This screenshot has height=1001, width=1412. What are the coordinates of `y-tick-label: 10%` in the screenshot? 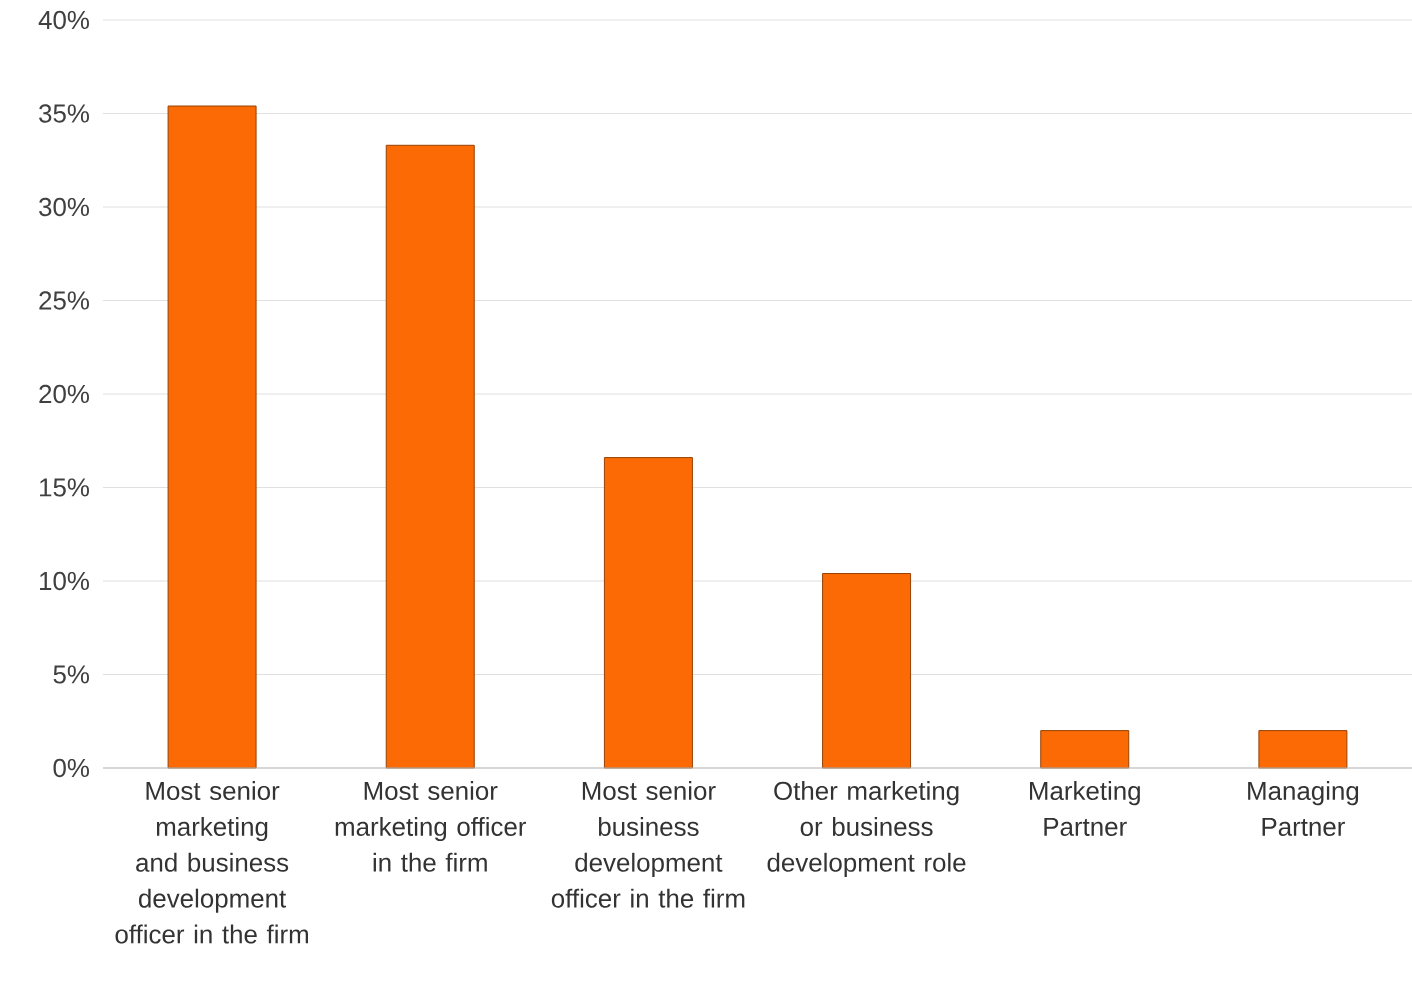 It's located at (64, 581).